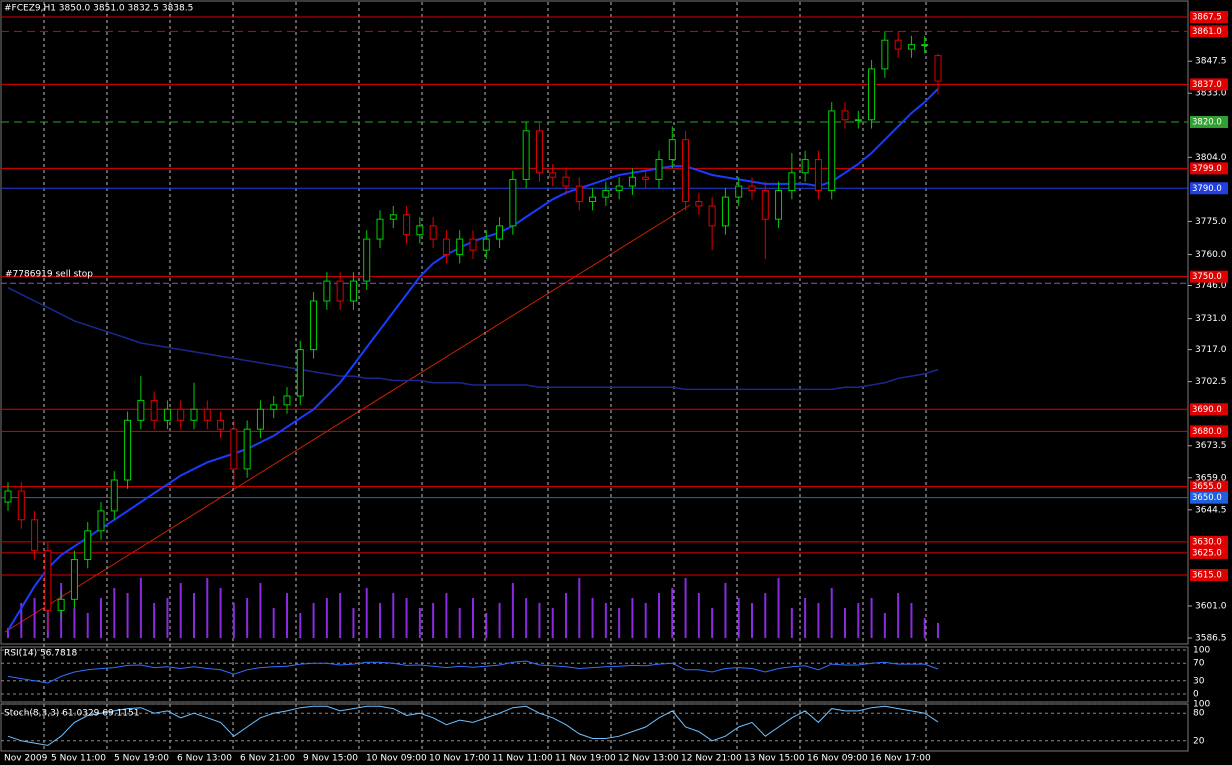 The image size is (1232, 765). What do you see at coordinates (1211, 510) in the screenshot?
I see `y-tick-label: 3644.5` at bounding box center [1211, 510].